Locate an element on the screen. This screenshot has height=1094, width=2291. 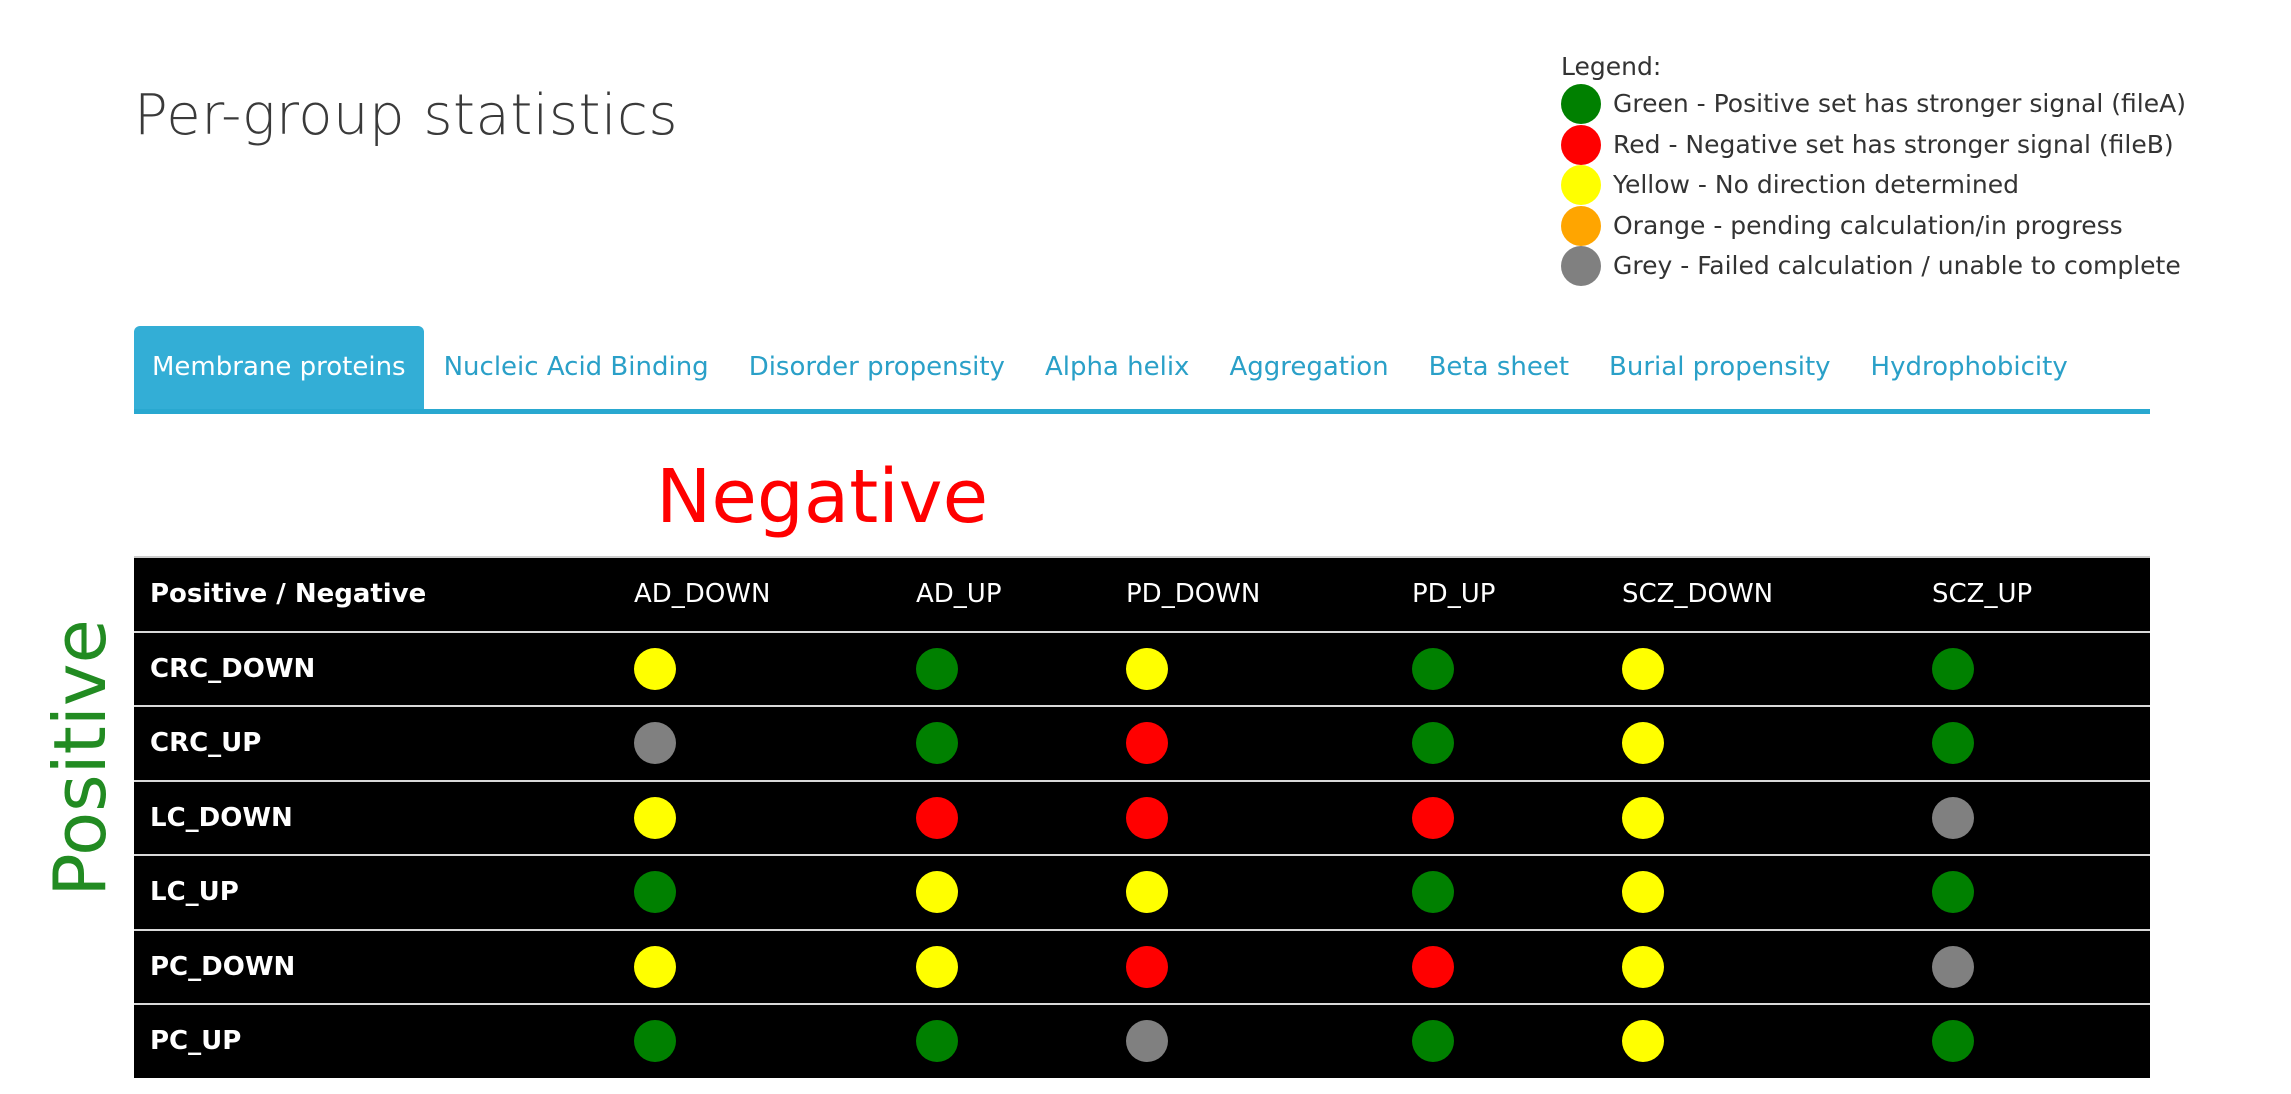
red-circle-icon is located at coordinates (1581, 144).